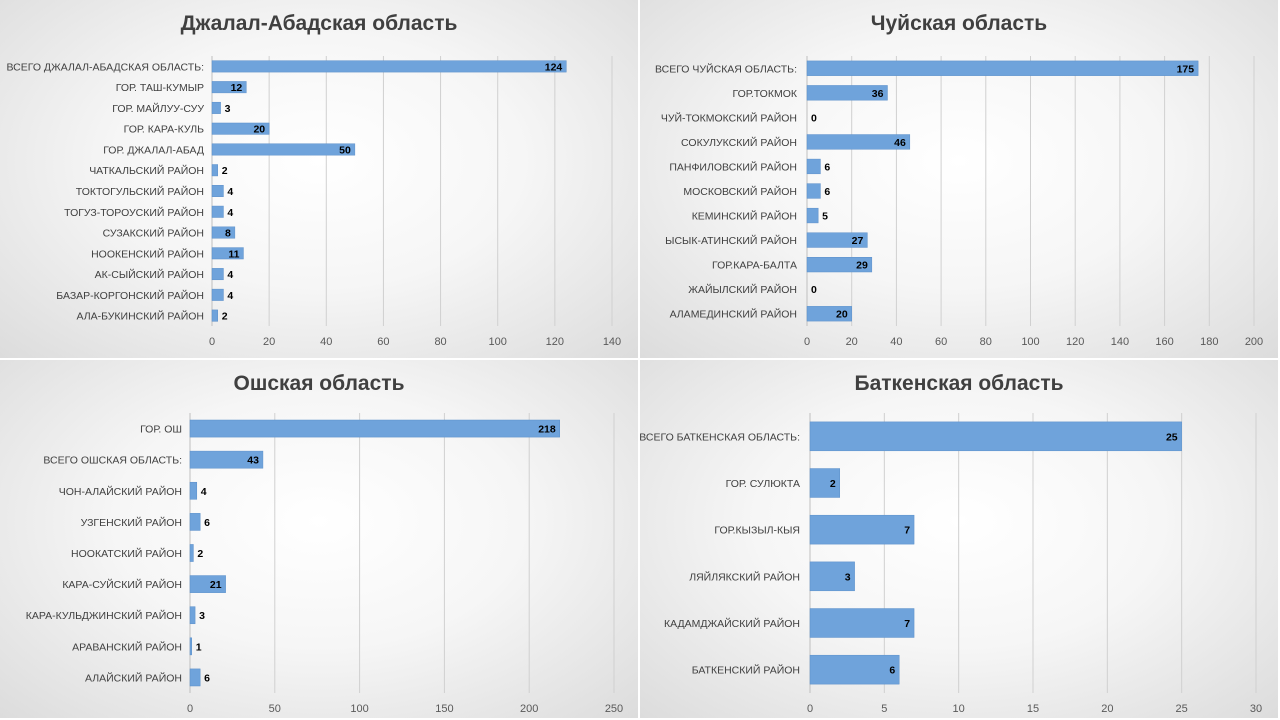  What do you see at coordinates (739, 142) in the screenshot?
I see `category-label: СОКУЛУКСКИЙ РАЙОН` at bounding box center [739, 142].